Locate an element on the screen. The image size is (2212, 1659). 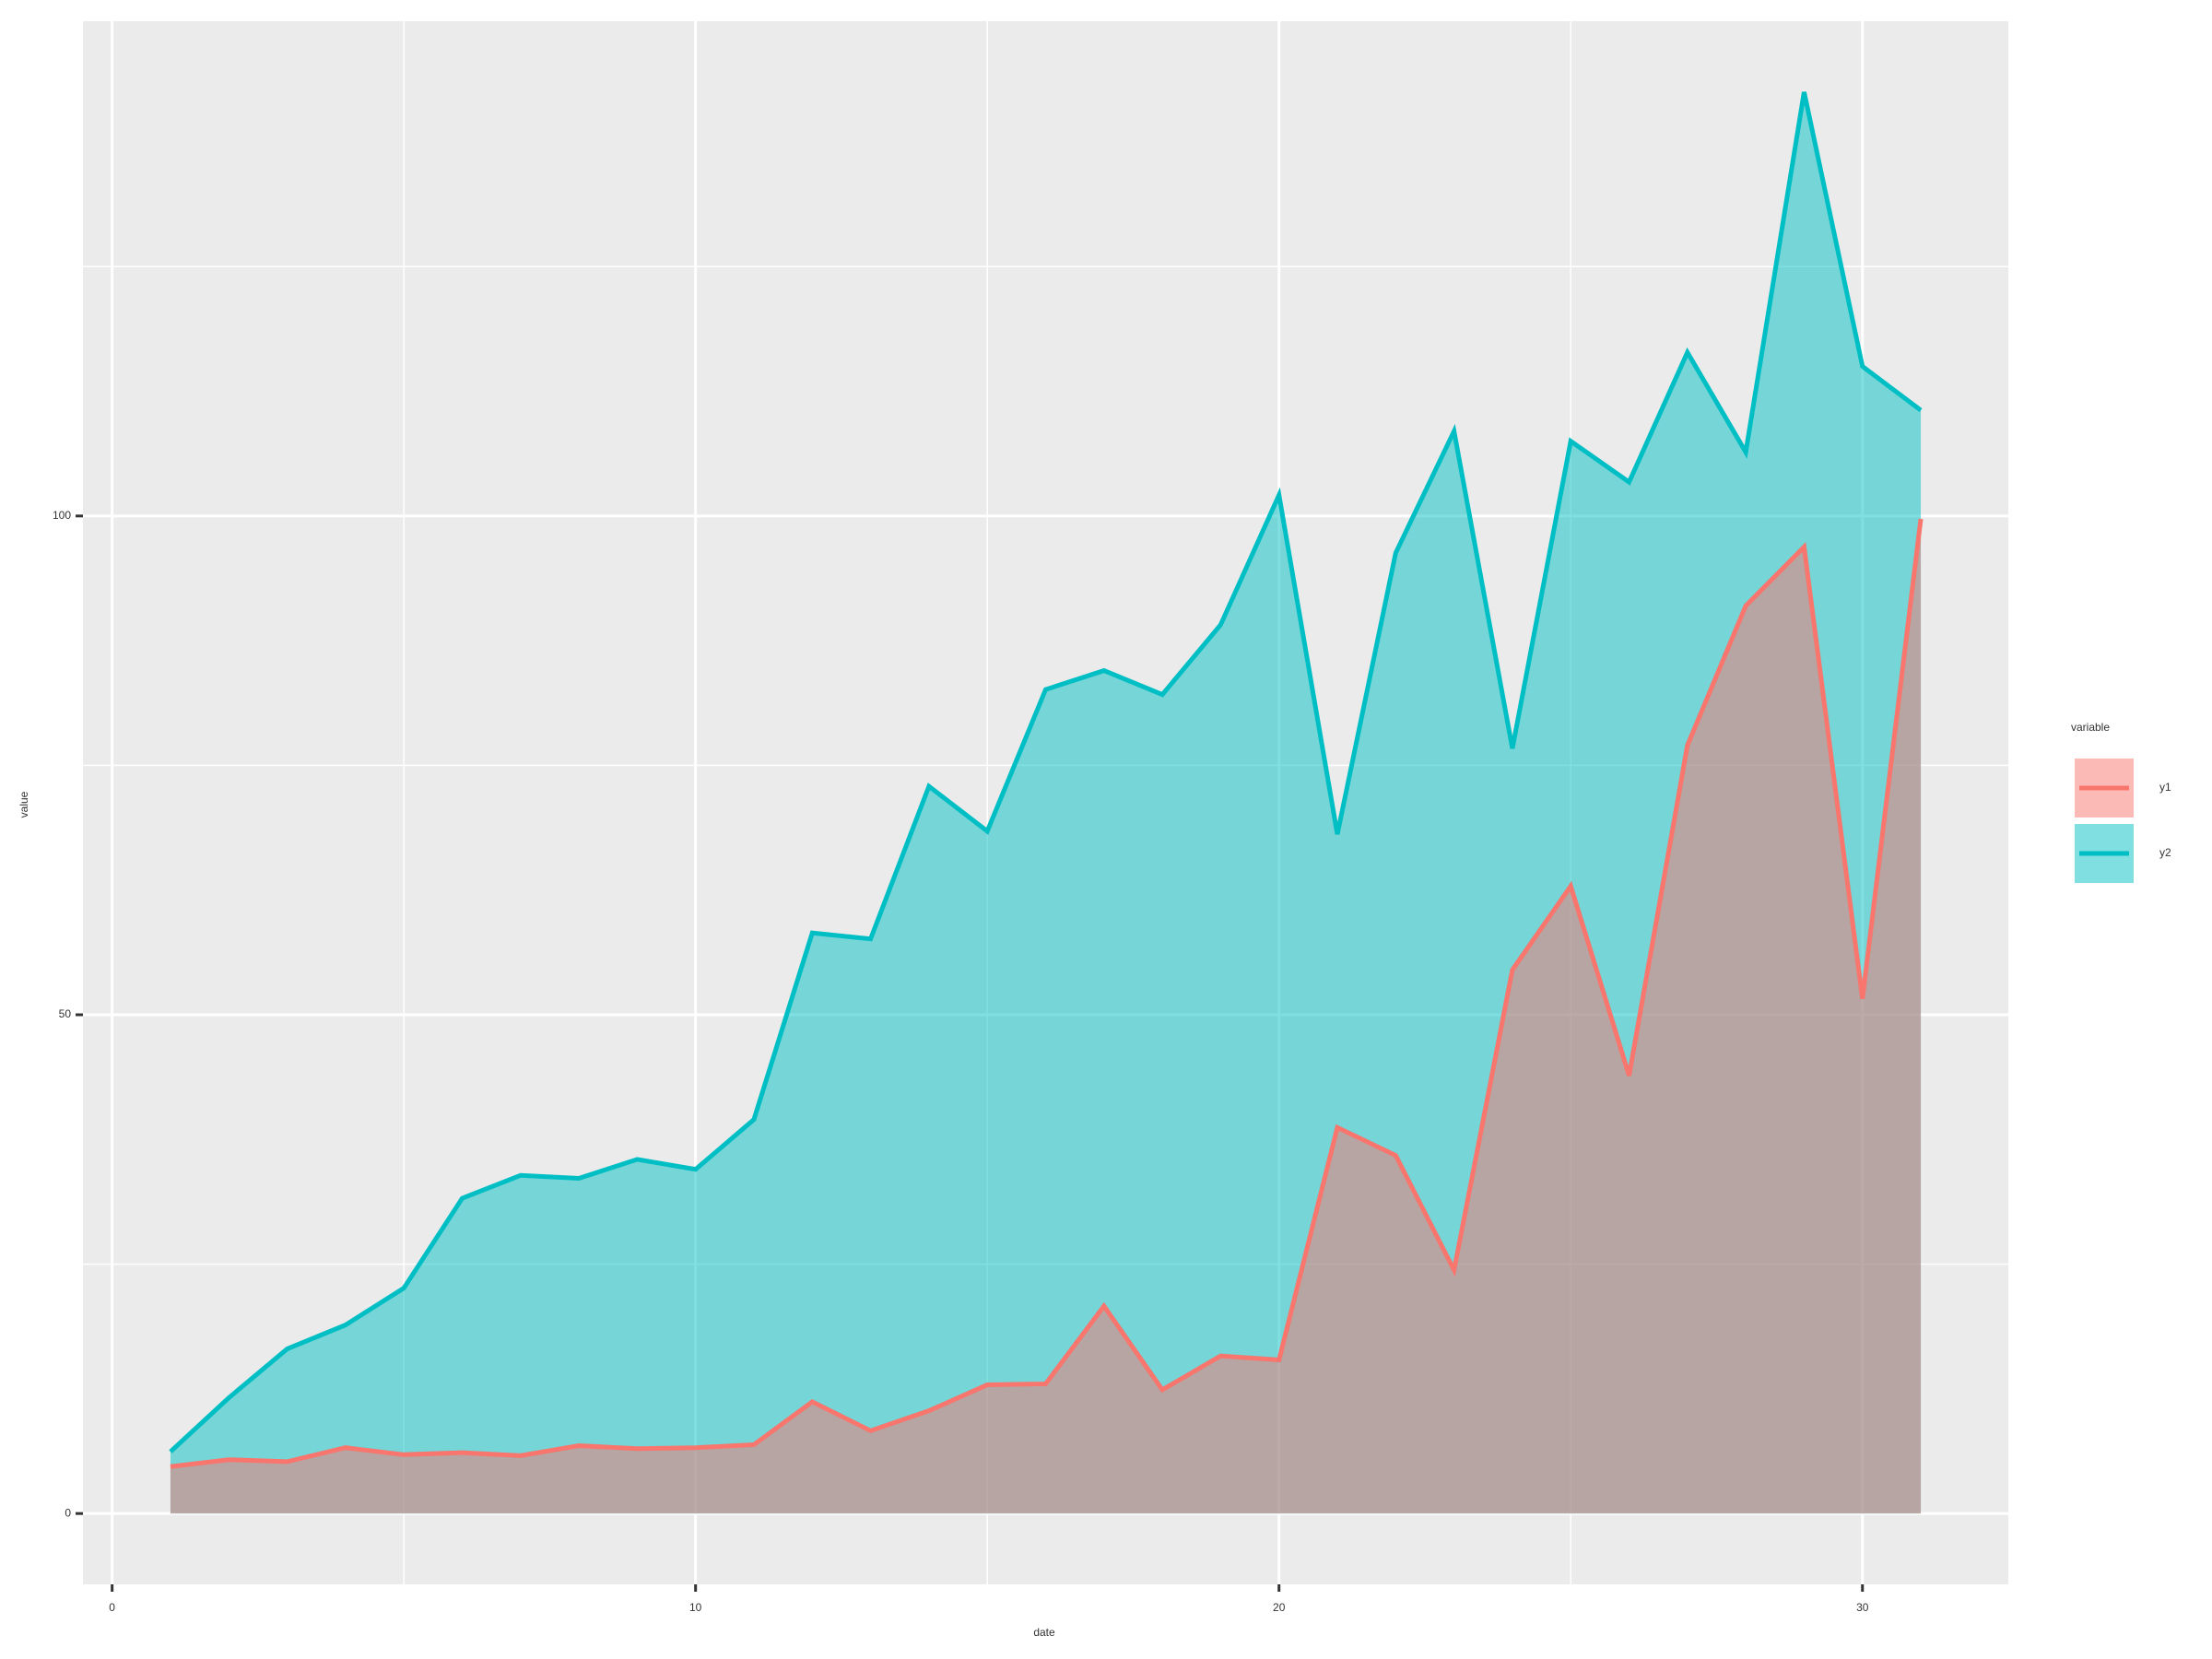
legend-label: y2 is located at coordinates (2165, 852).